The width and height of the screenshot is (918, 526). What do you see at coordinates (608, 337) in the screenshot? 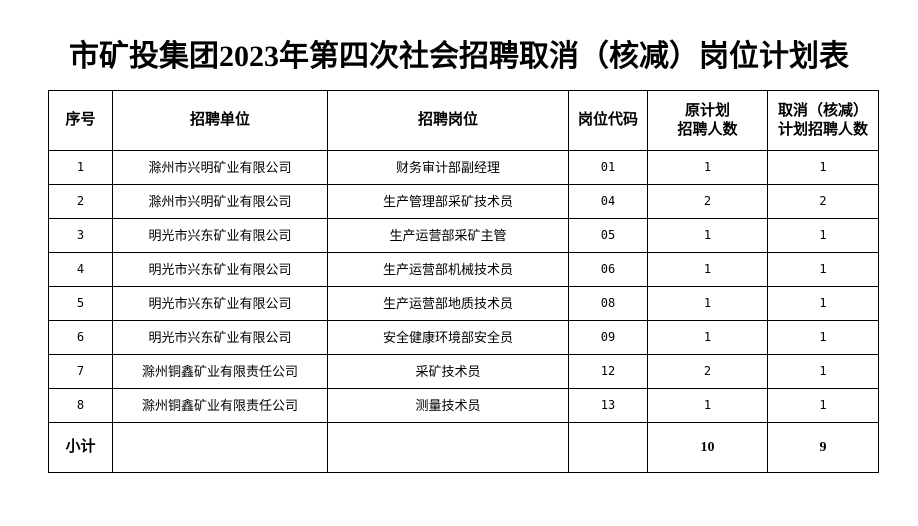
I see `cell-code: 09` at bounding box center [608, 337].